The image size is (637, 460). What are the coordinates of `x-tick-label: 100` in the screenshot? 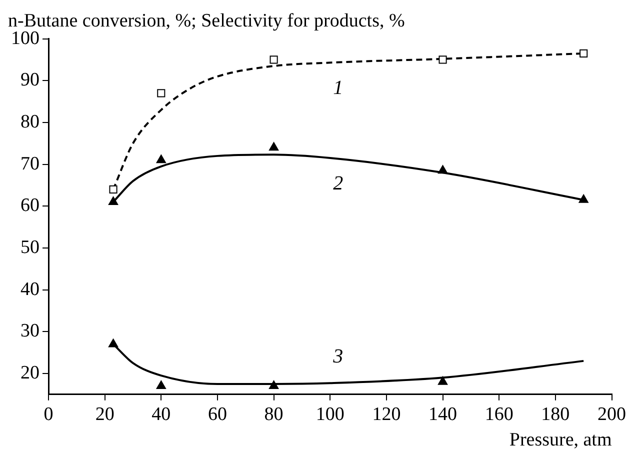 It's located at (330, 414).